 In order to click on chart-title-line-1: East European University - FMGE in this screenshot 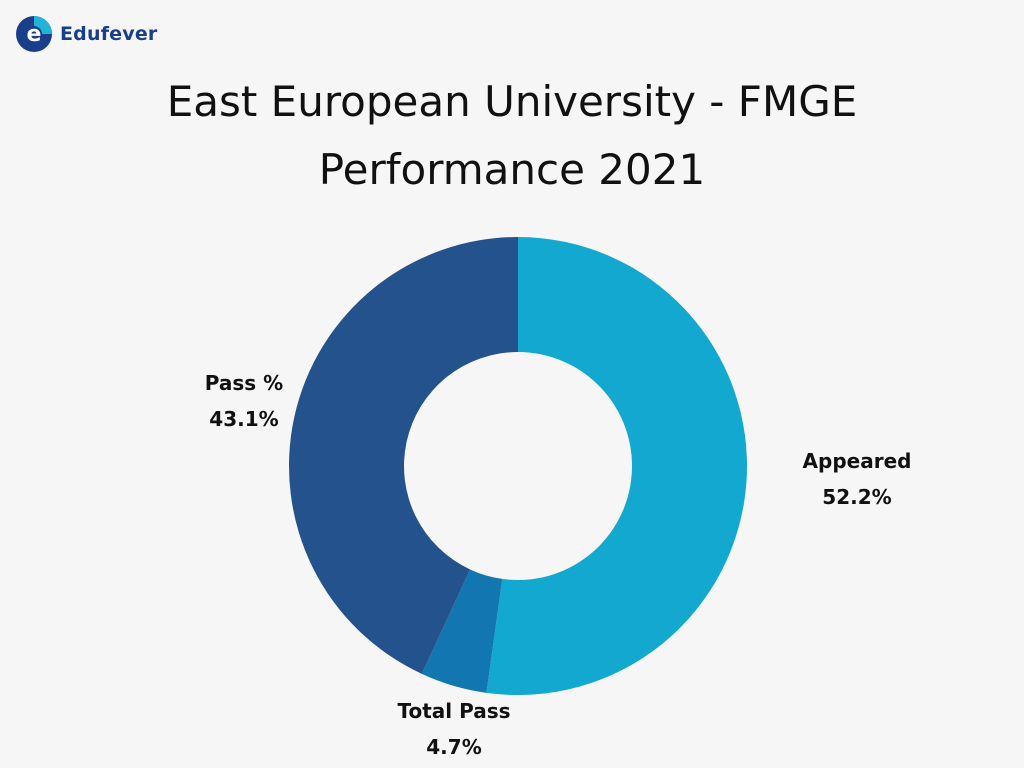, I will do `click(512, 101)`.